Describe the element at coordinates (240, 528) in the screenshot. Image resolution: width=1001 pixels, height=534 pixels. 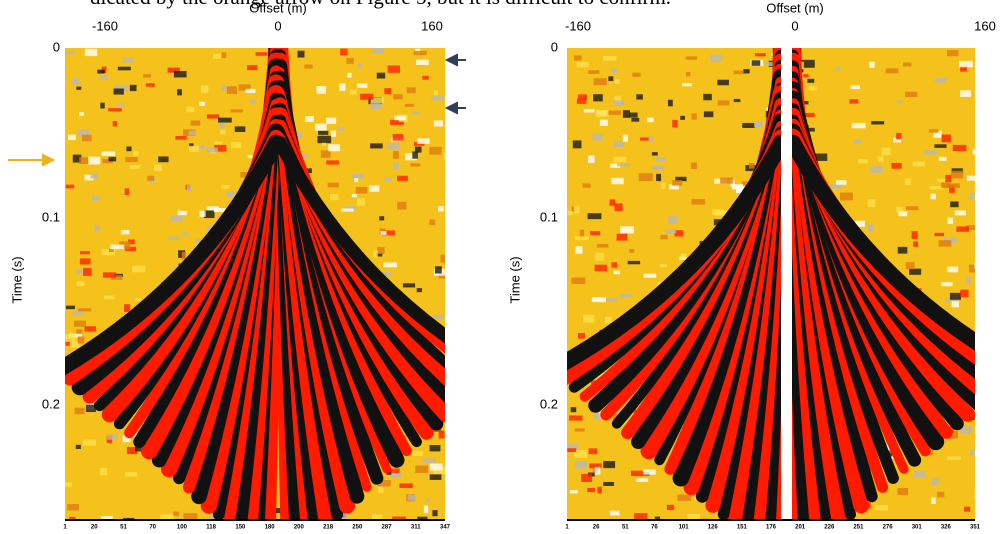
I see `trace-label: 150` at that location.